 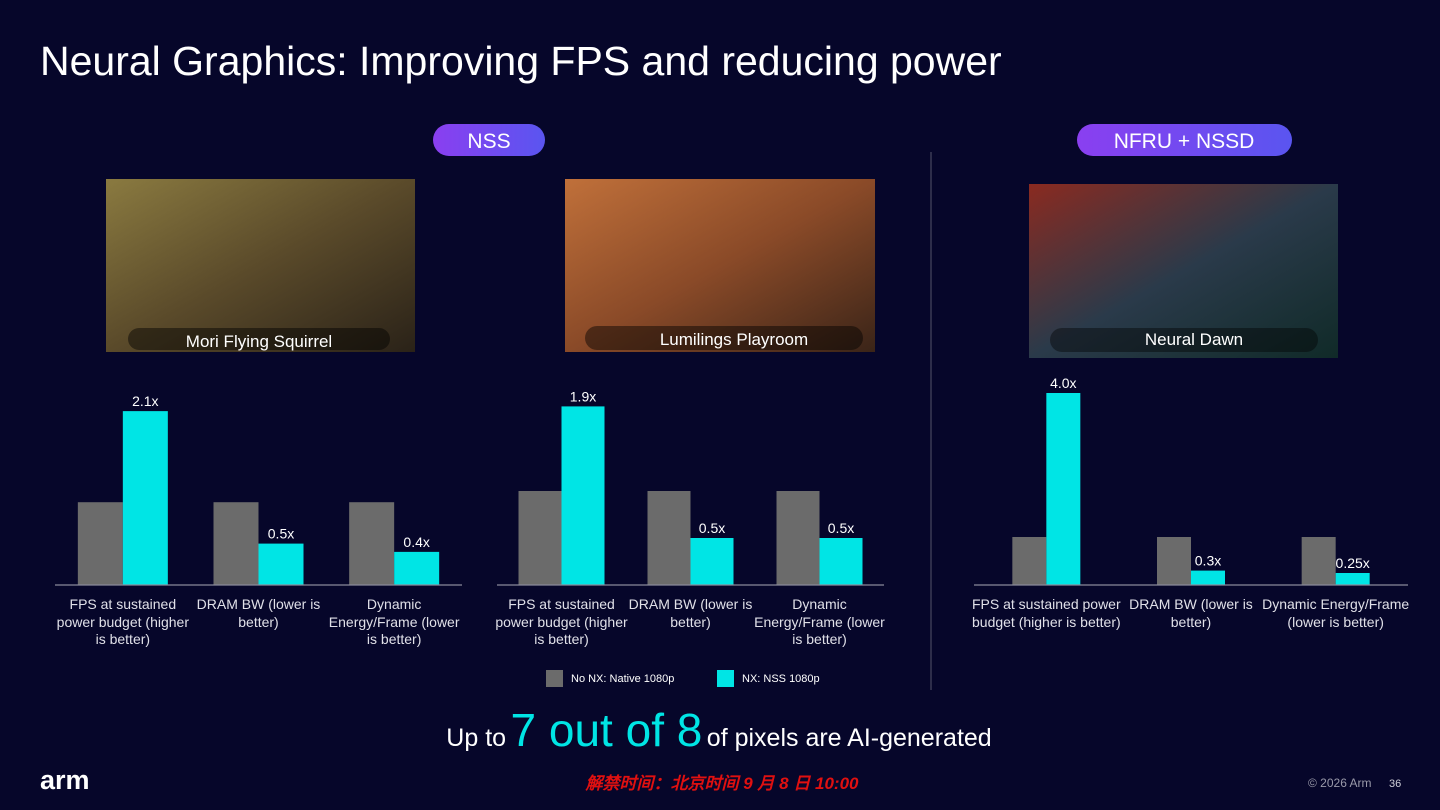 I want to click on value-label: 2.1x, so click(x=145, y=401).